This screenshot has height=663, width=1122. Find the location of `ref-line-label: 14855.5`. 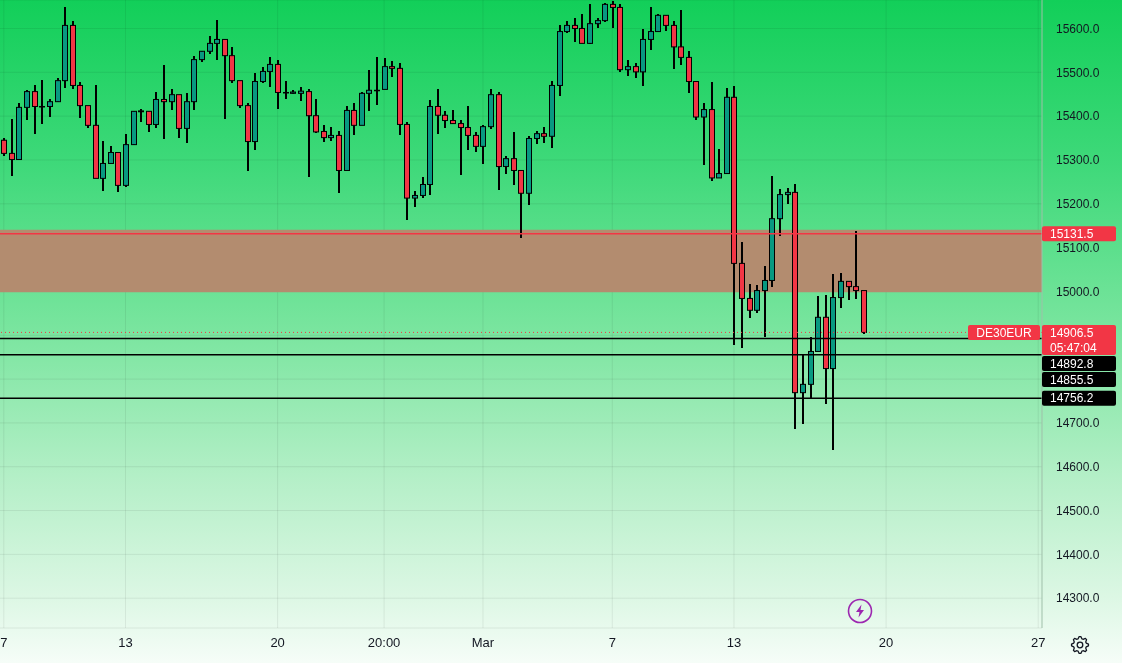

ref-line-label: 14855.5 is located at coordinates (1072, 379).